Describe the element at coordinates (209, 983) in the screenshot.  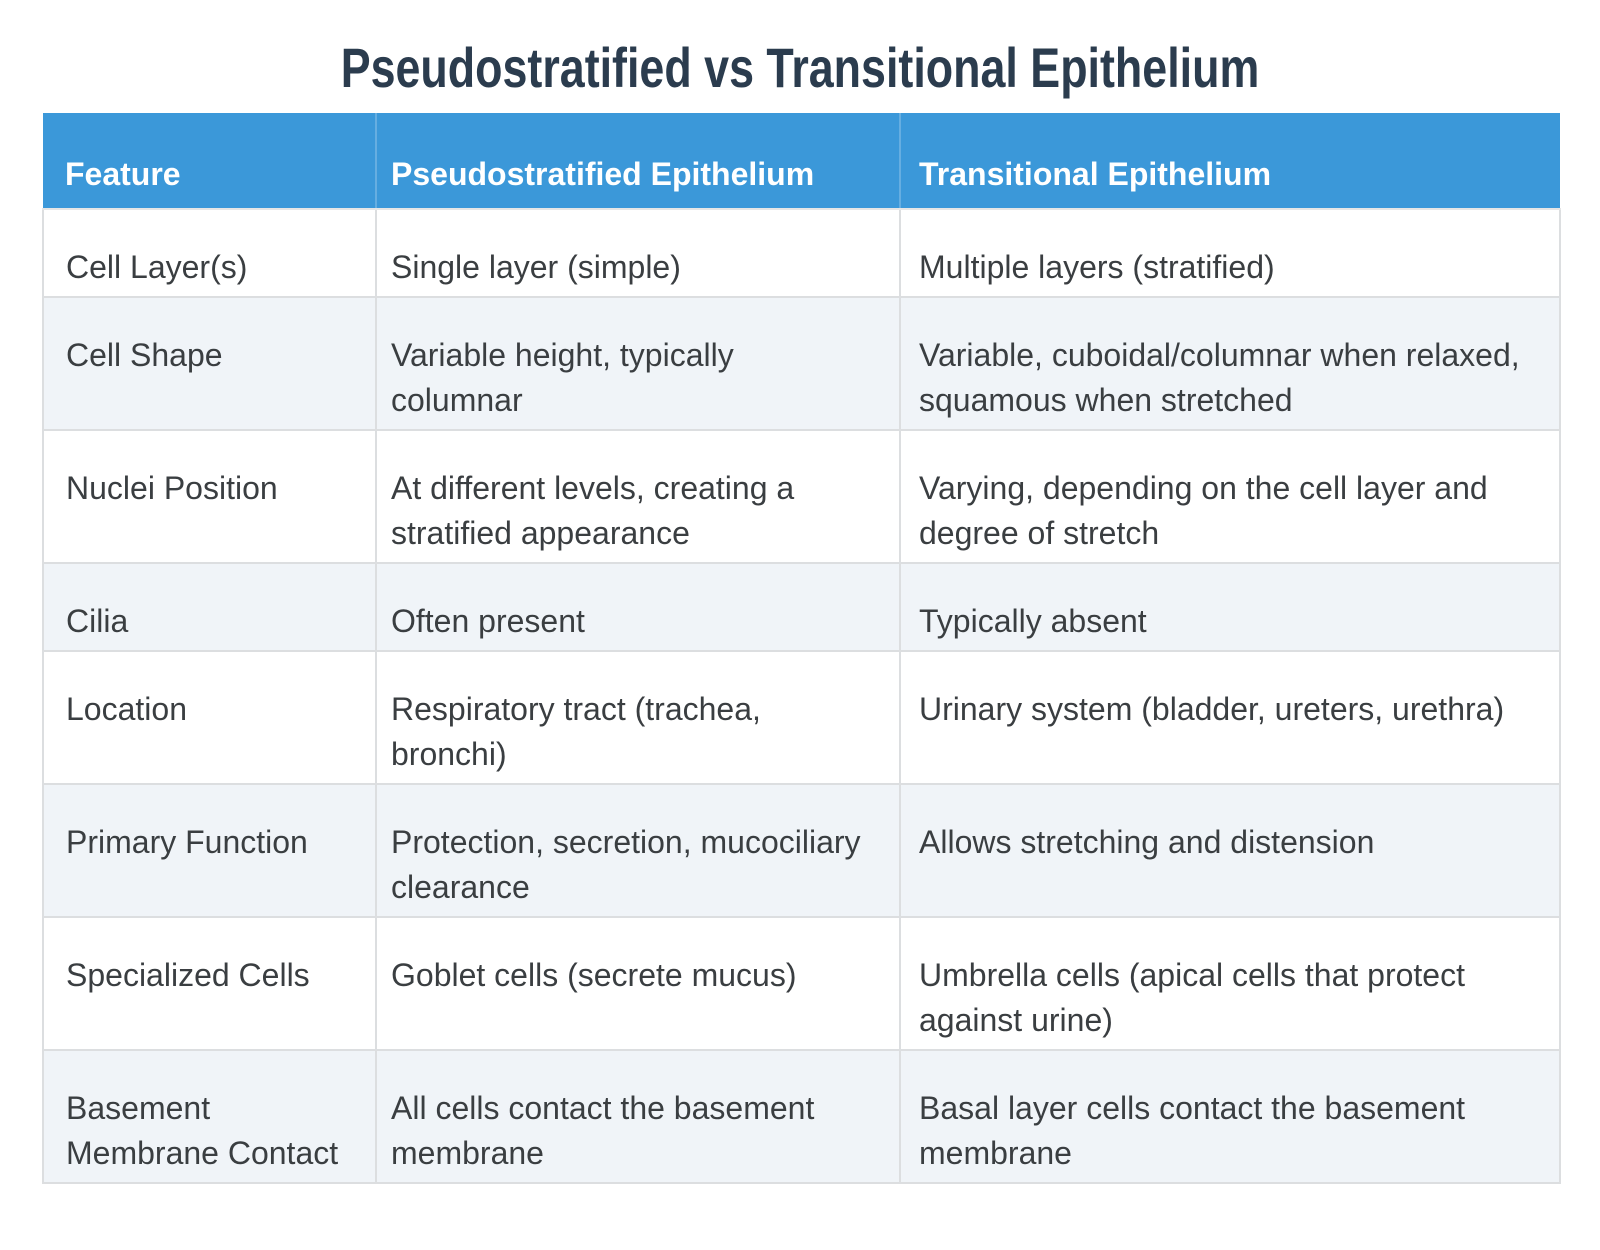
I see `feature-cell: Specialized Cells` at that location.